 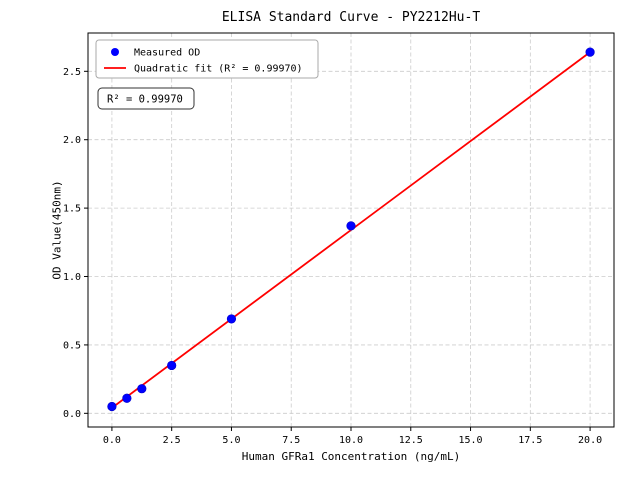 What do you see at coordinates (231, 440) in the screenshot?
I see `x-tick-label: 5.0` at bounding box center [231, 440].